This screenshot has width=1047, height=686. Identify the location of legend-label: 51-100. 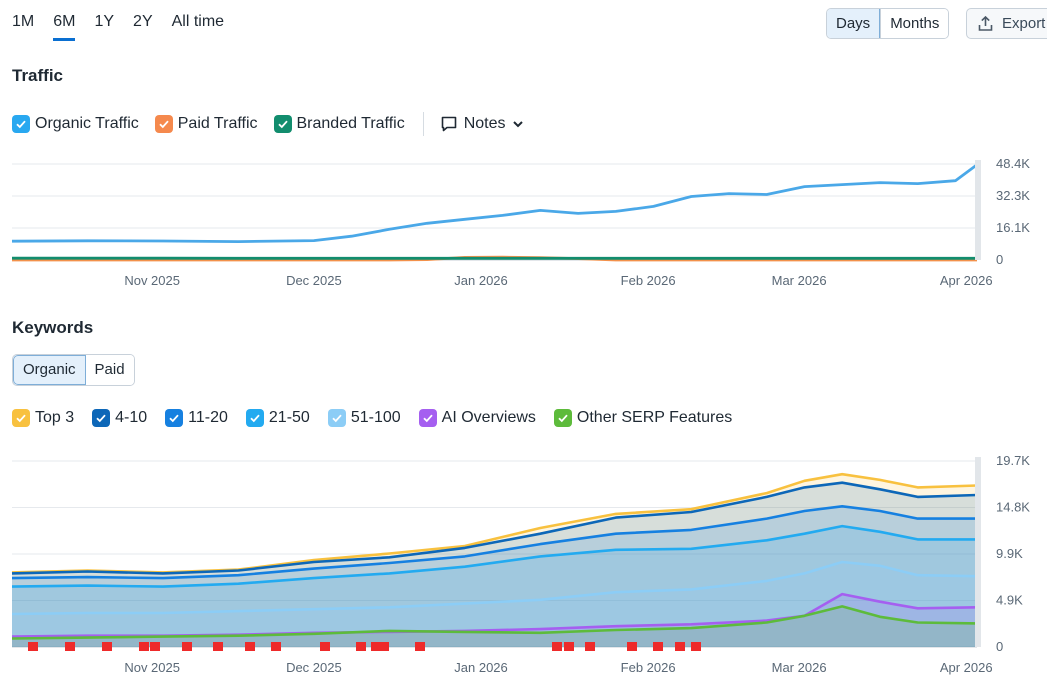
(375, 417).